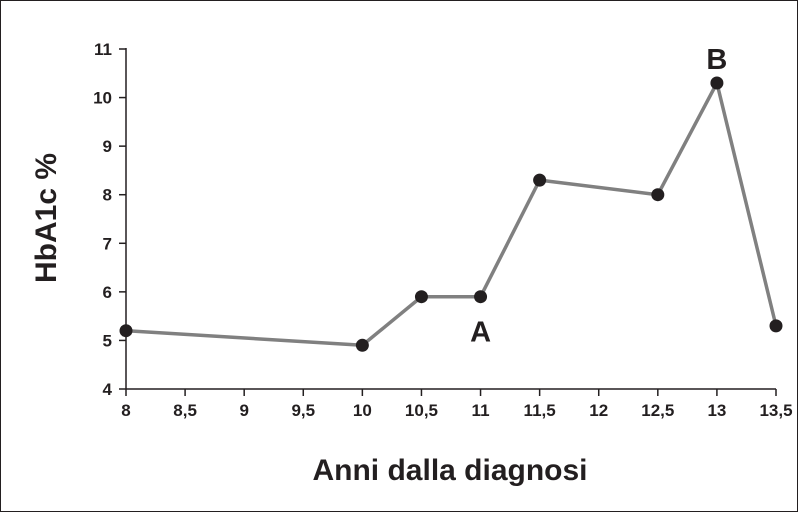 Image resolution: width=798 pixels, height=512 pixels. Describe the element at coordinates (125, 410) in the screenshot. I see `x-tick-label: 8` at that location.